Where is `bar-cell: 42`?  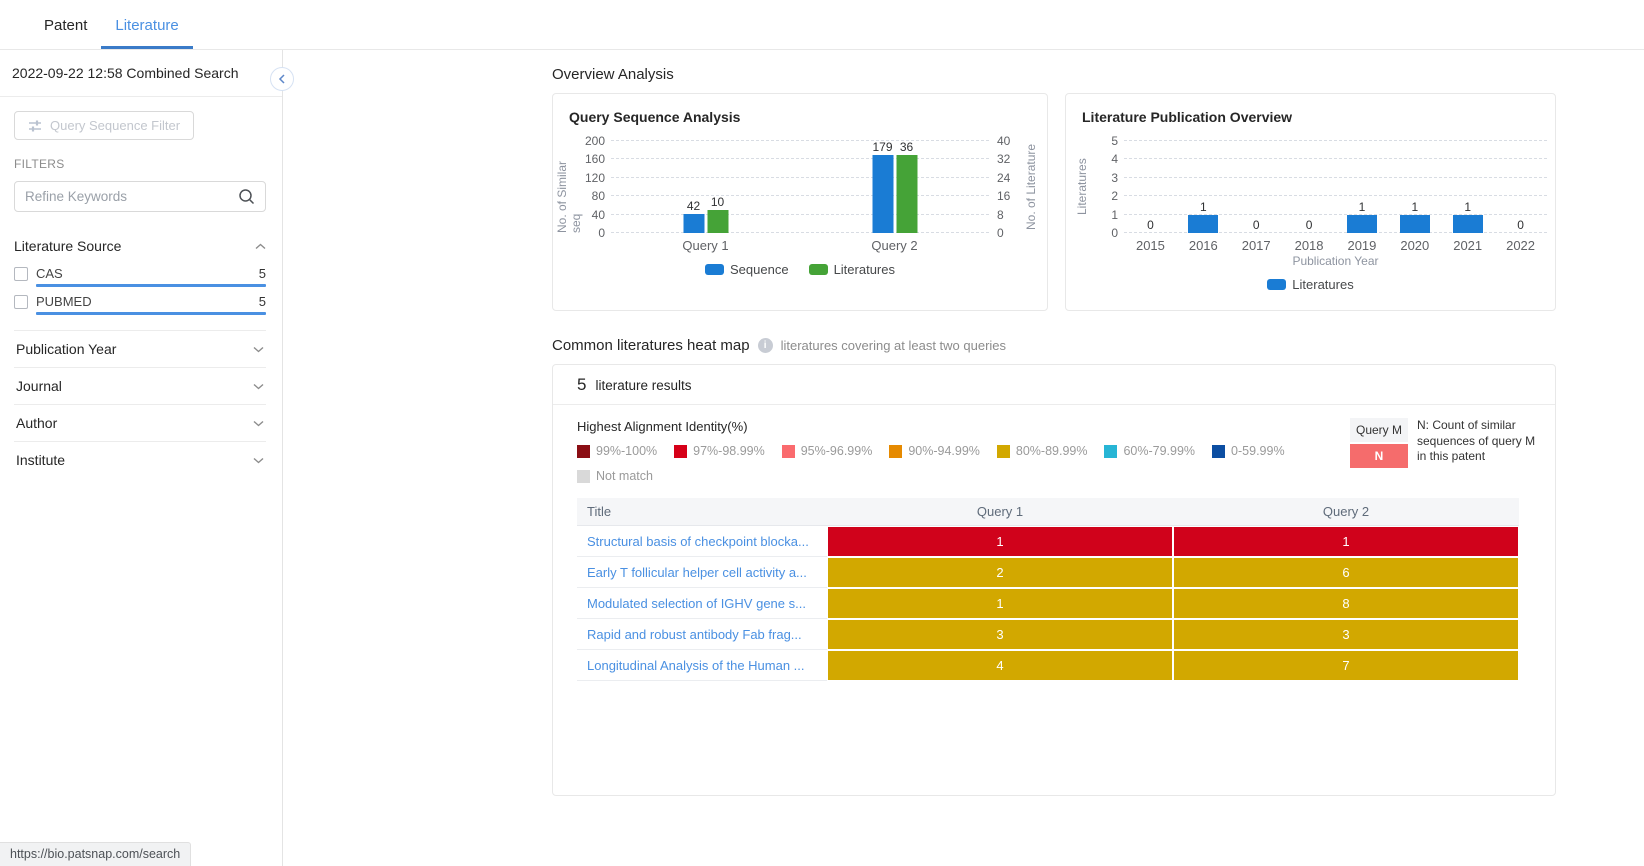 bar-cell: 42 is located at coordinates (693, 187).